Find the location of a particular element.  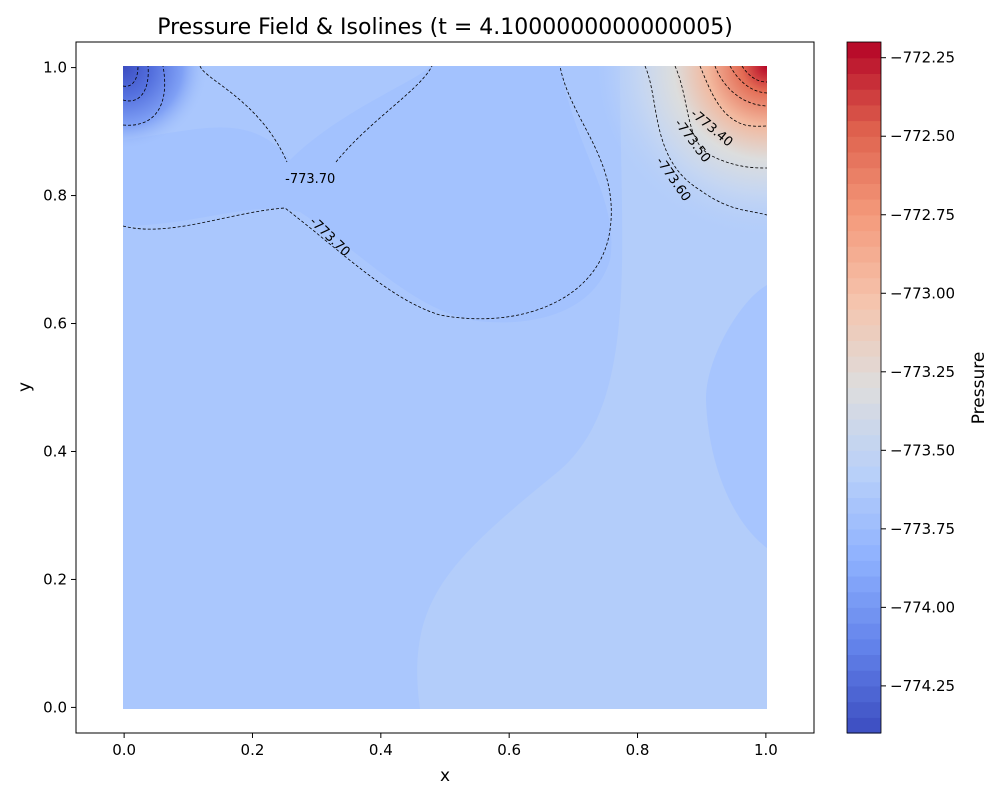

y-axis-label: y is located at coordinates (25, 387).